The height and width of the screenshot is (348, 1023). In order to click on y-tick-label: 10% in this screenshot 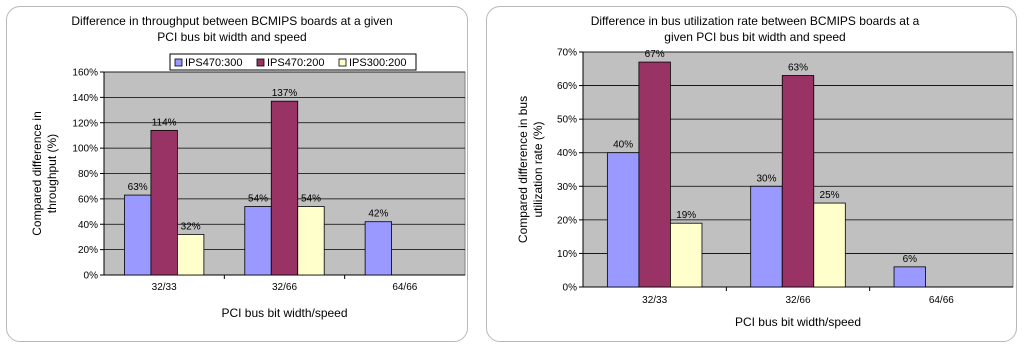, I will do `click(567, 254)`.